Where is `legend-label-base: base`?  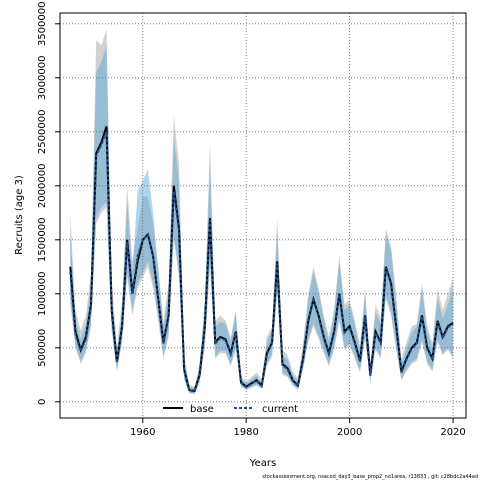 legend-label-base: base is located at coordinates (202, 409).